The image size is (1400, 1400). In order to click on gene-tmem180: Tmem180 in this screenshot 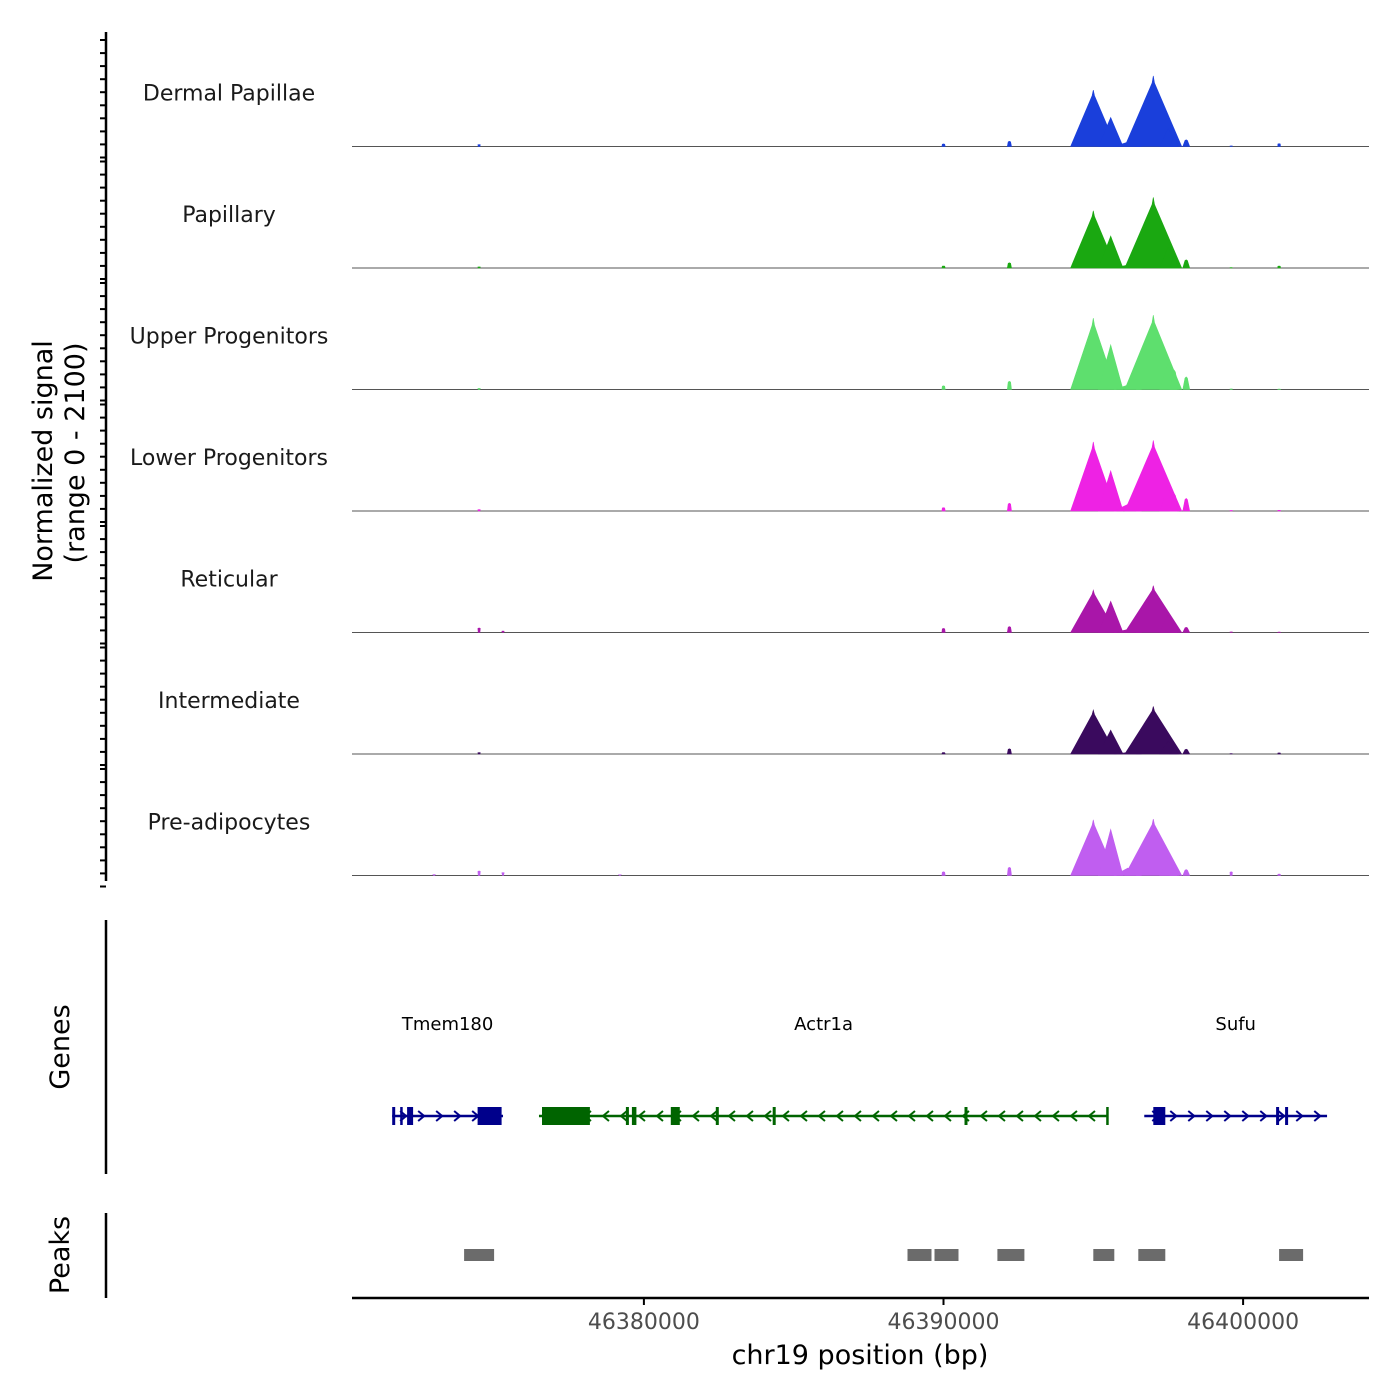, I will do `click(448, 1069)`.